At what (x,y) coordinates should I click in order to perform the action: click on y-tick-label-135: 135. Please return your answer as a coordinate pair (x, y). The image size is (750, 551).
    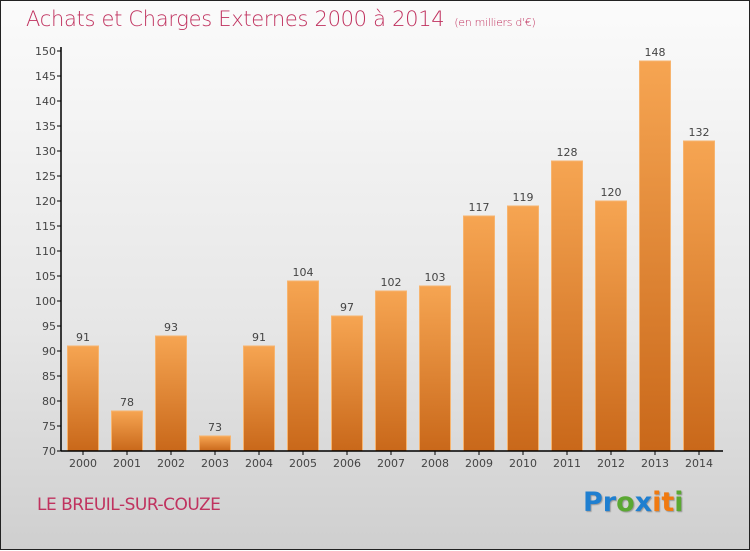
    Looking at the image, I should click on (45, 126).